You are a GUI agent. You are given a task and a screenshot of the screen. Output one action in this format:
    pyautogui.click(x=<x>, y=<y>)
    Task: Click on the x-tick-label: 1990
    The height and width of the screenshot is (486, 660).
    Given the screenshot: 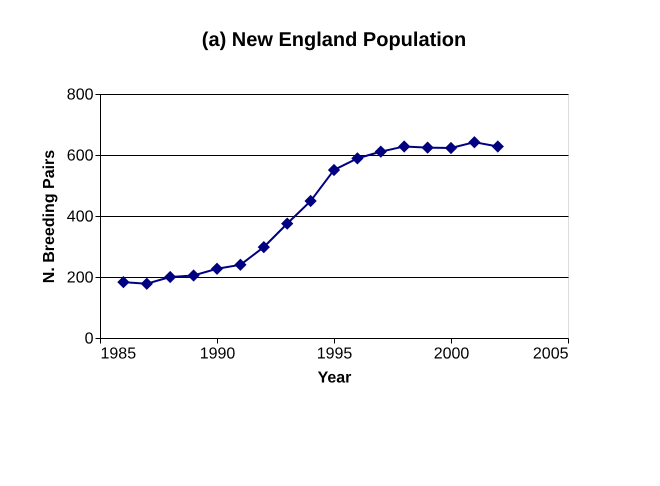 What is the action you would take?
    pyautogui.click(x=218, y=354)
    